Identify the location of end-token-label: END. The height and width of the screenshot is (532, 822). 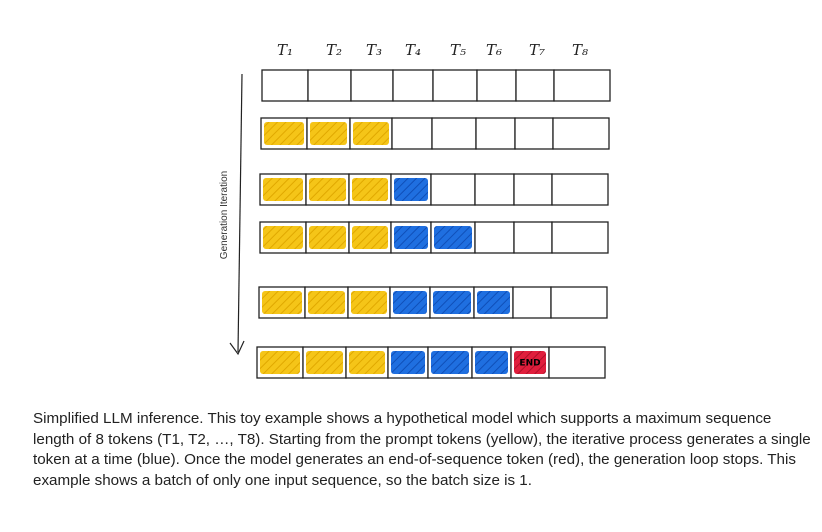
(529, 364).